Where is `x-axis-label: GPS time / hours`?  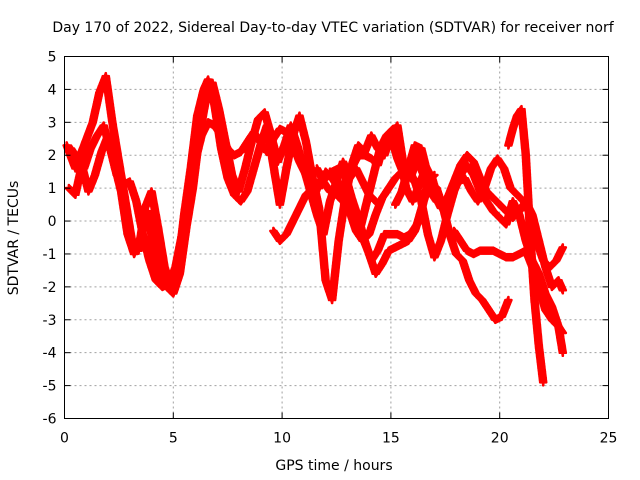
x-axis-label: GPS time / hours is located at coordinates (333, 466).